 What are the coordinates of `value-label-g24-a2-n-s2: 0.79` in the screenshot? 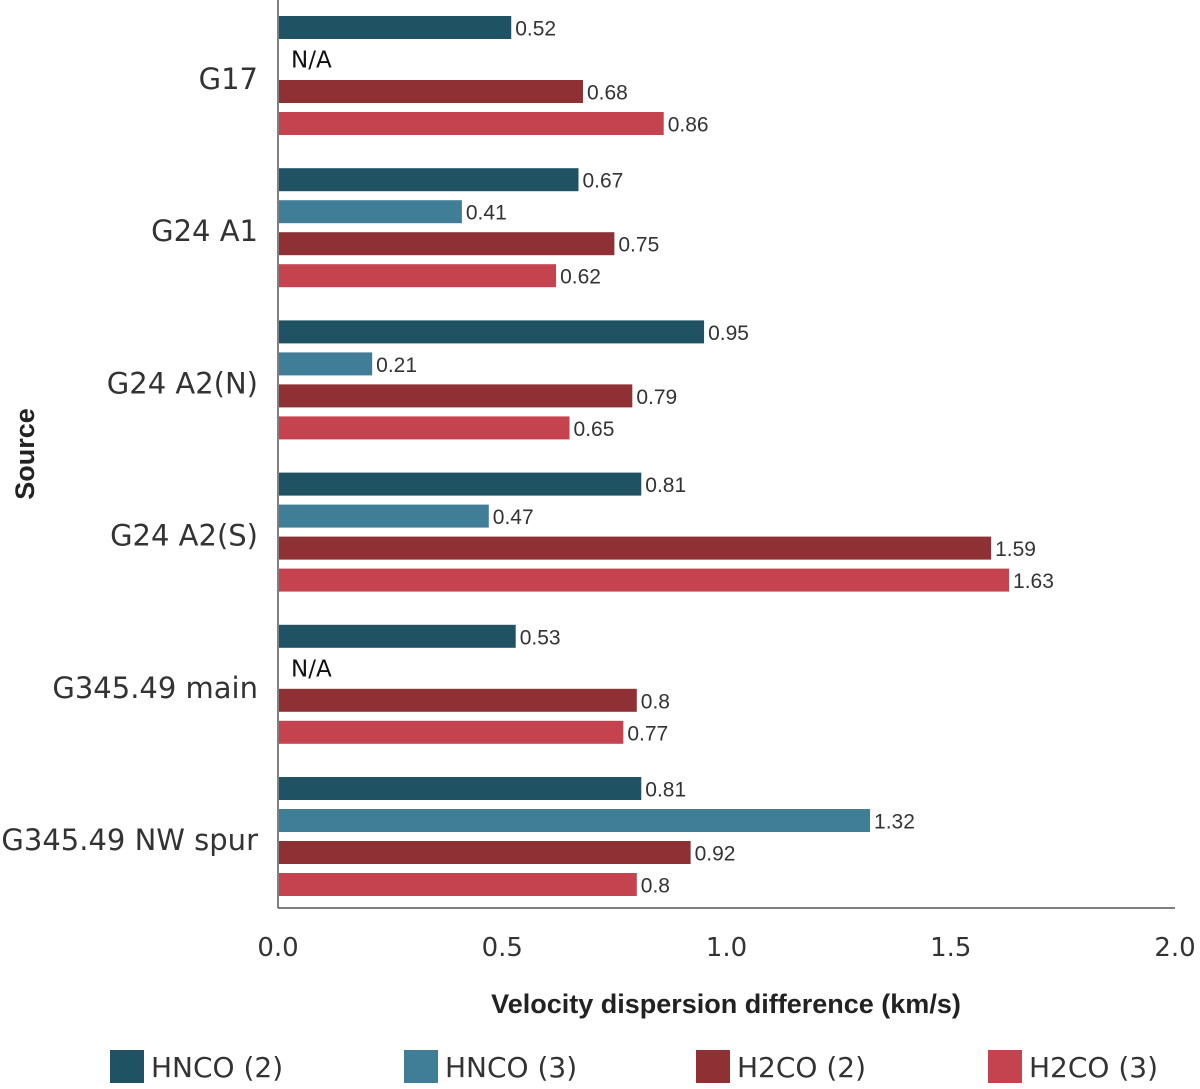 It's located at (656, 397).